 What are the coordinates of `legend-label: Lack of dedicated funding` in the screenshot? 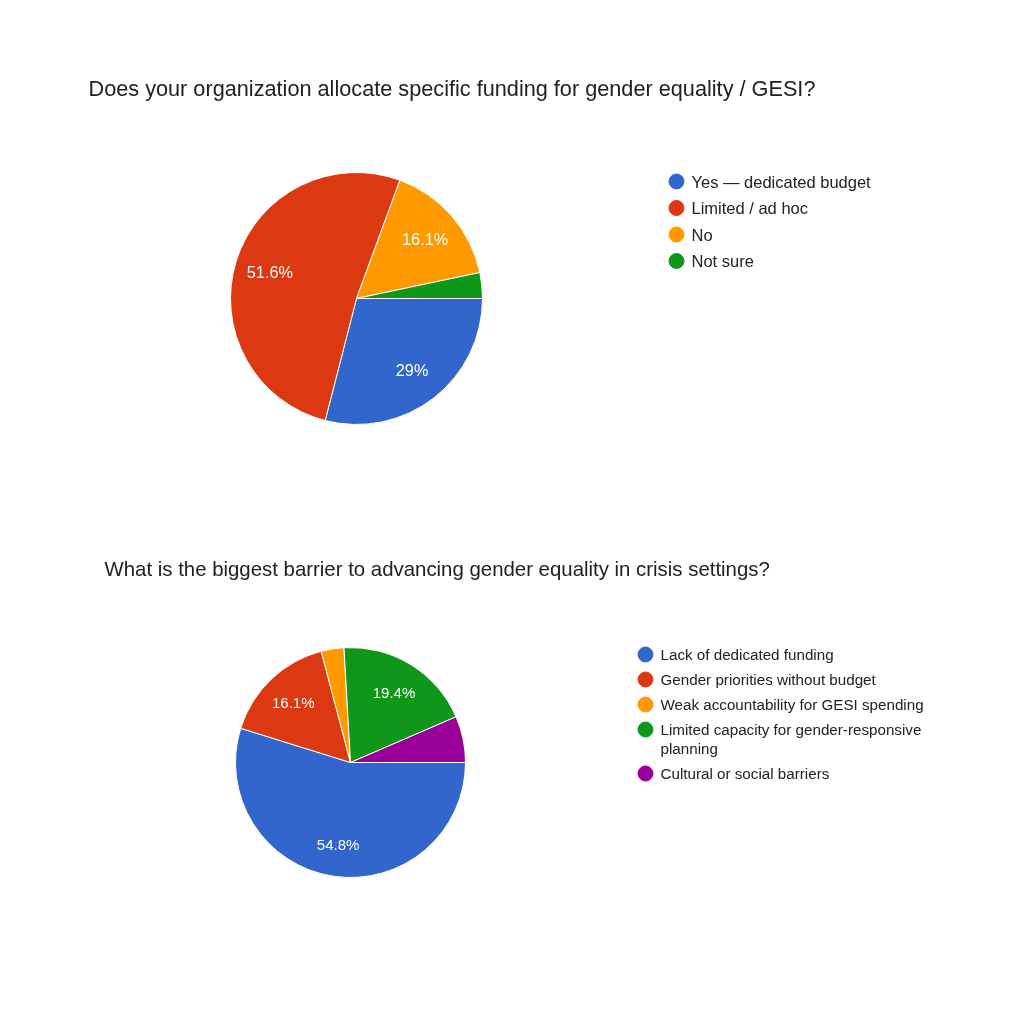 It's located at (747, 654).